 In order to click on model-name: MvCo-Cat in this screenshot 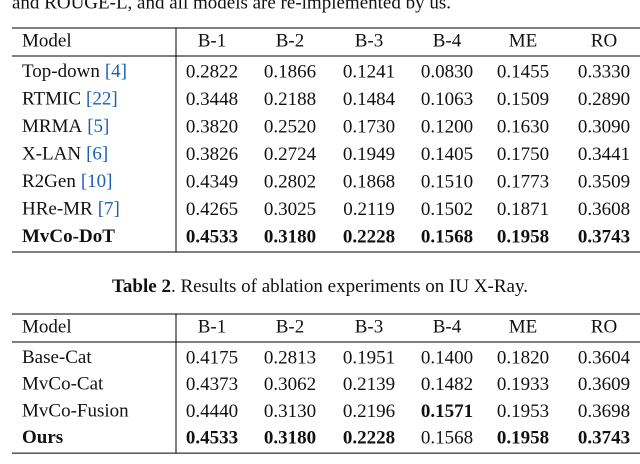, I will do `click(63, 384)`.